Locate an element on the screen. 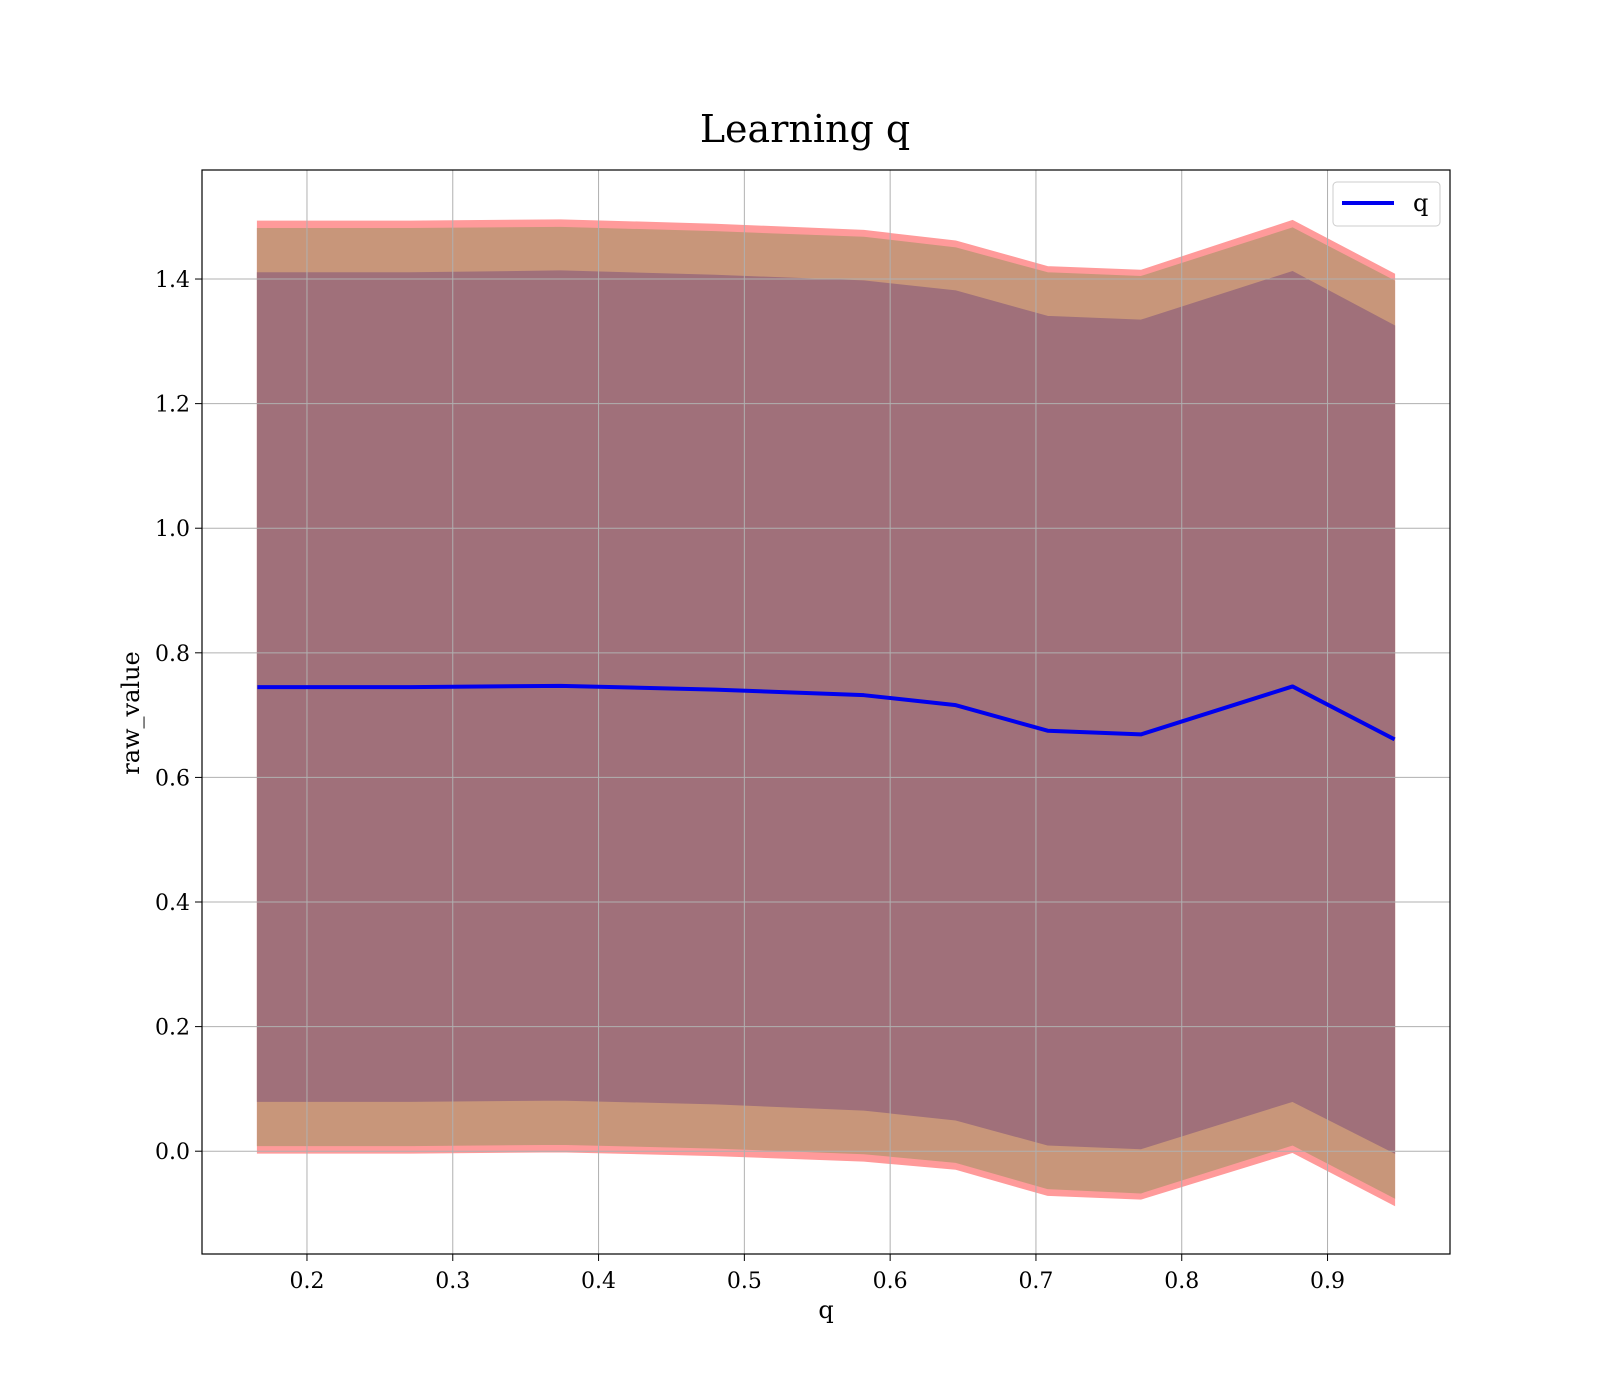 Image resolution: width=1600 pixels, height=1400 pixels. y-tick-label: 0.0 is located at coordinates (172, 1152).